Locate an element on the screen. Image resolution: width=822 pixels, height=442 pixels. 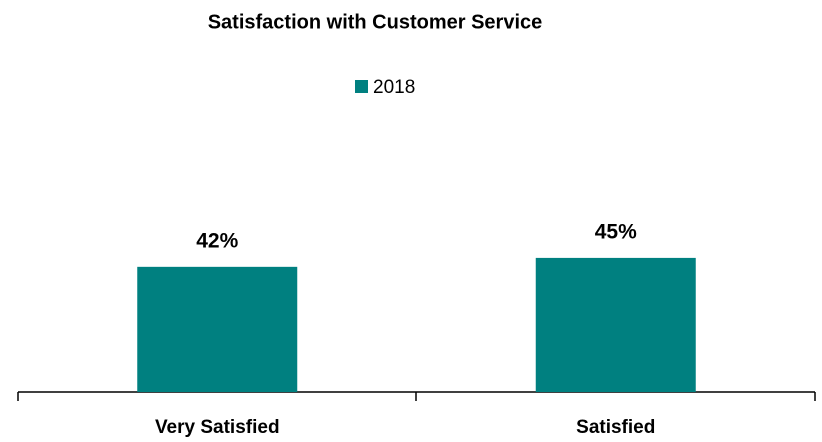
x-tick-label: Very Satisfied is located at coordinates (217, 427).